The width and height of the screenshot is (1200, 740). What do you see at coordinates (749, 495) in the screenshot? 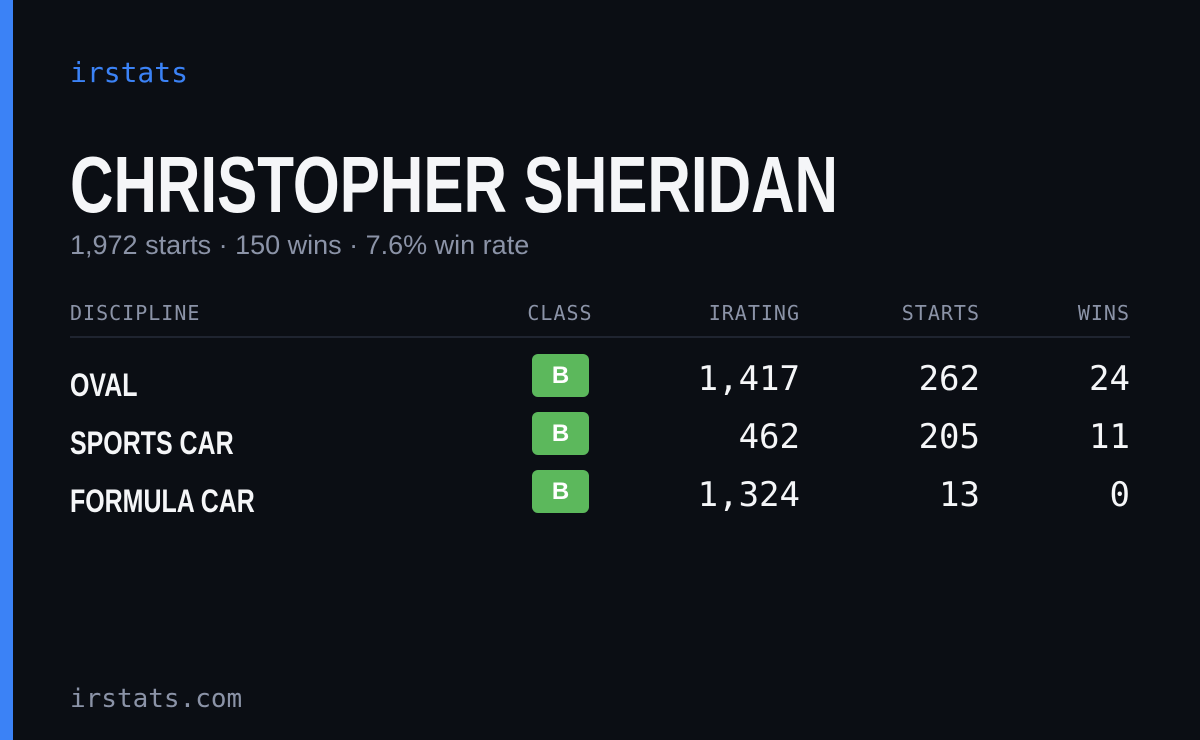
I see `irating: 1,324` at bounding box center [749, 495].